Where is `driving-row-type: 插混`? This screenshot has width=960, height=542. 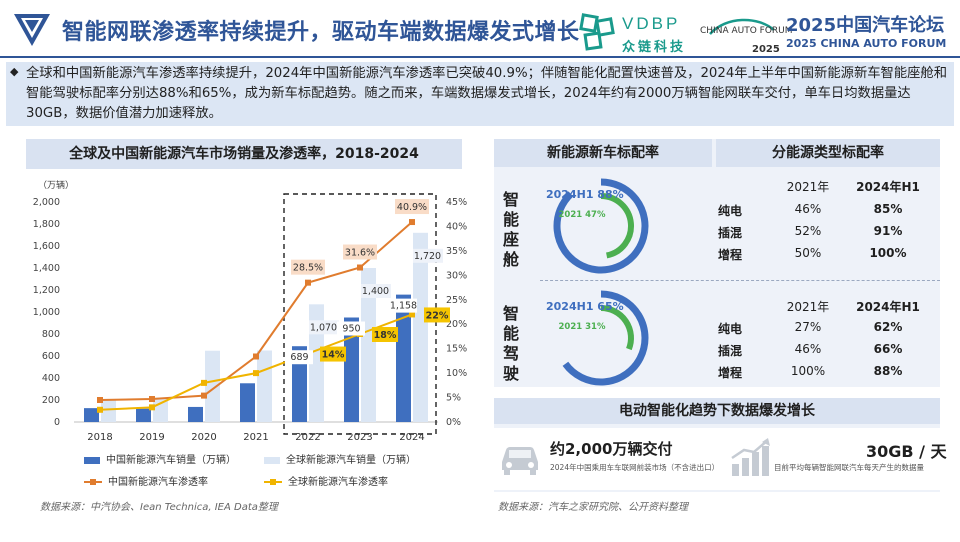
driving-row-type: 插混 is located at coordinates (729, 351).